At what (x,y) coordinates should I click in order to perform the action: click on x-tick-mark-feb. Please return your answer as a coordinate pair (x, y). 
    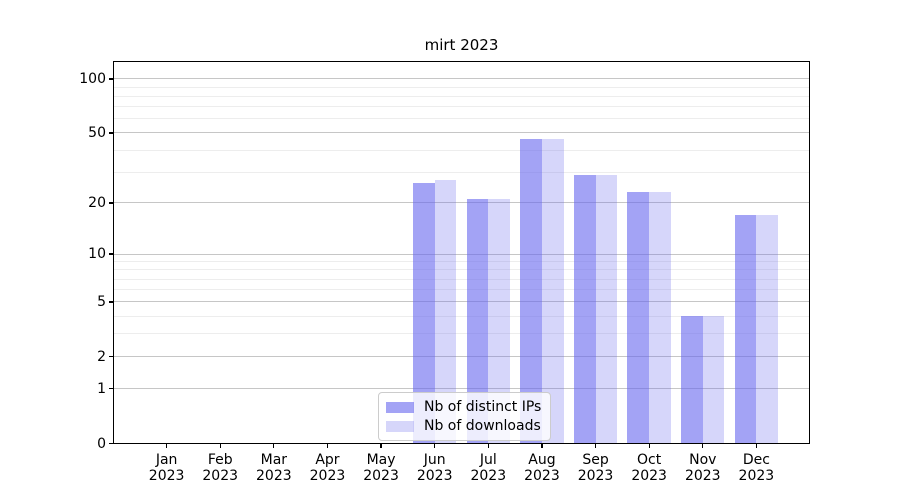
    Looking at the image, I should click on (220, 445).